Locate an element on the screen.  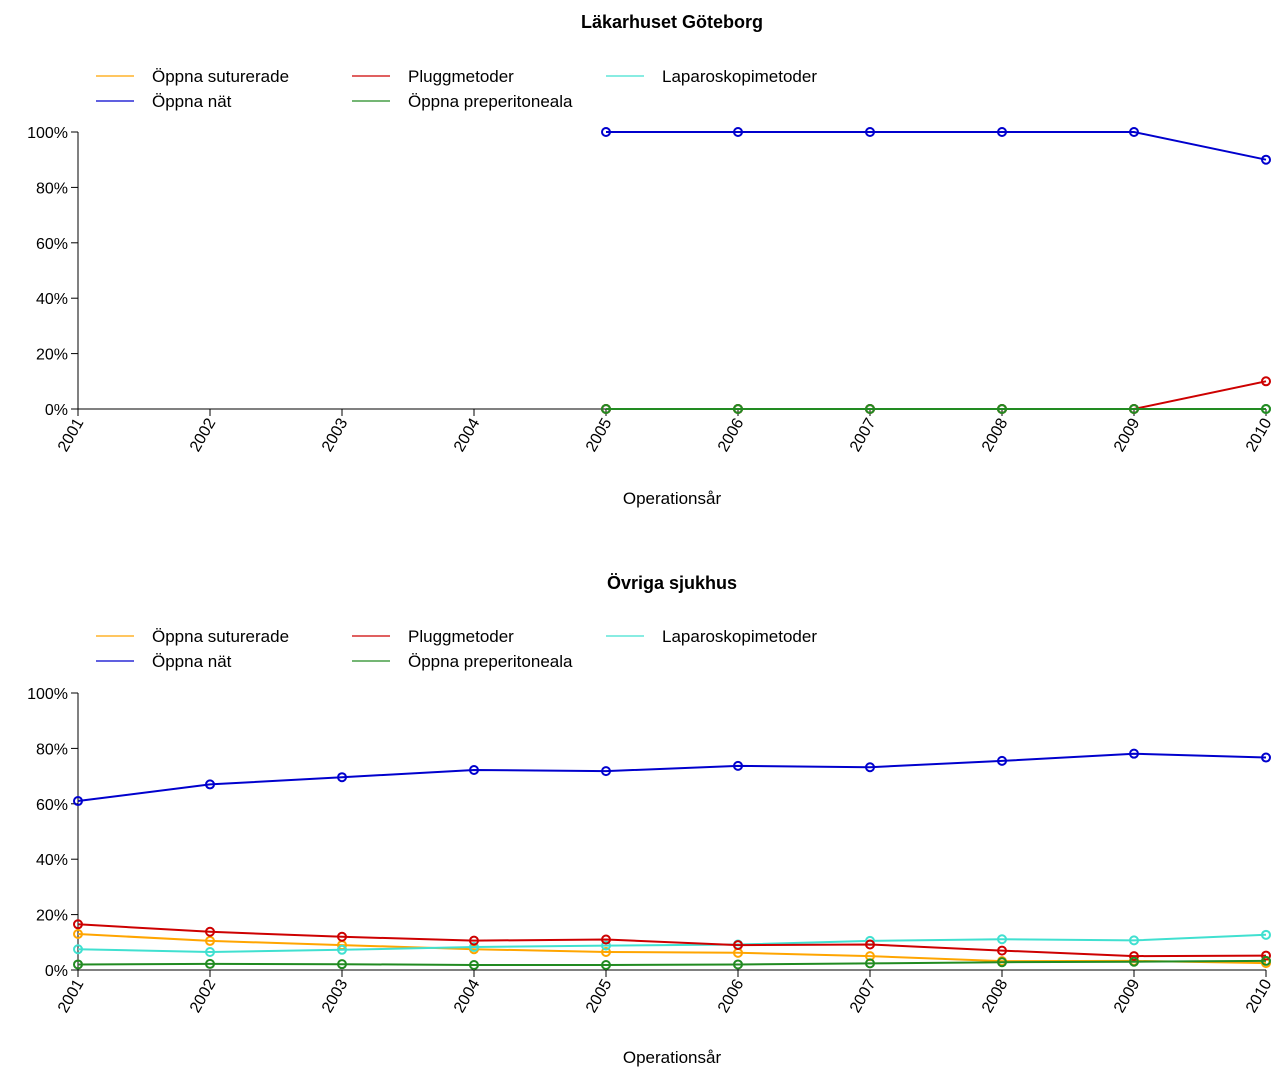
x-tick-label: 2008 is located at coordinates (995, 995).